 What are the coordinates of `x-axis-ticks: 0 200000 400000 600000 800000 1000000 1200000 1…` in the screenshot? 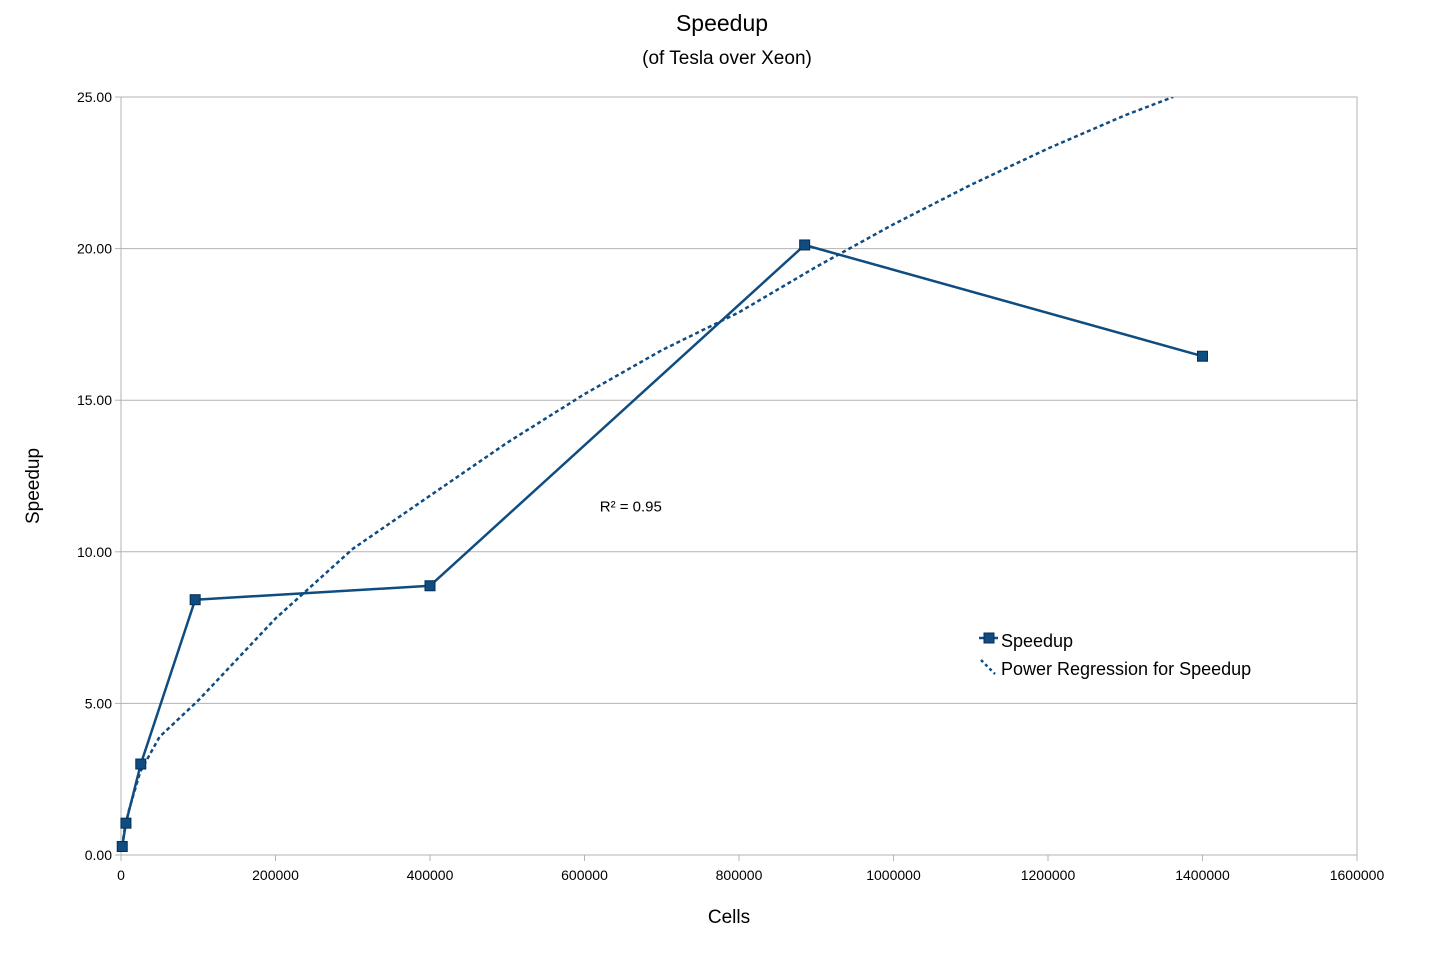 It's located at (750, 869).